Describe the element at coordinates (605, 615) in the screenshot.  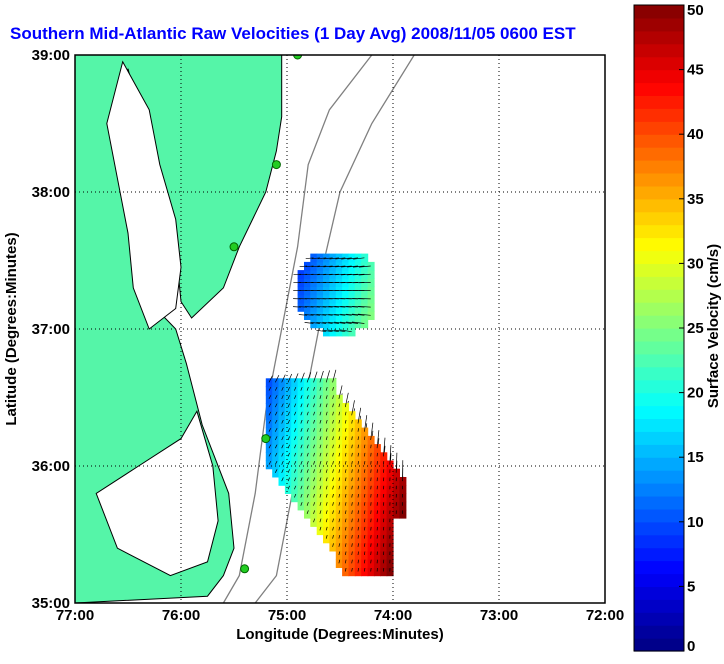
I see `x-tick-label: 72:00` at that location.